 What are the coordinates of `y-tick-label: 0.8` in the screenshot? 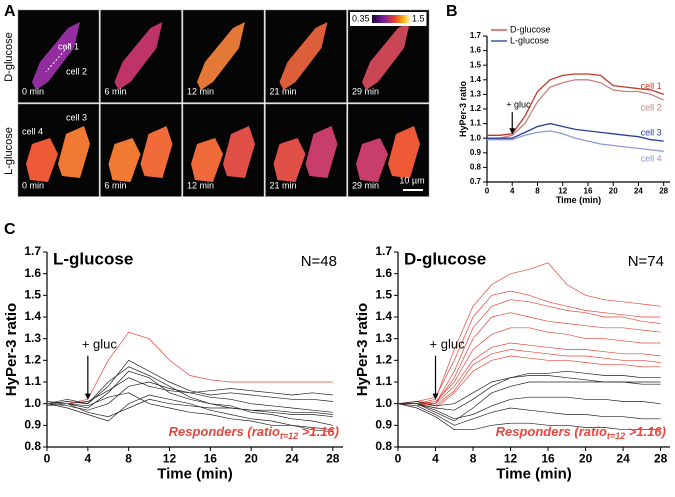 It's located at (32, 446).